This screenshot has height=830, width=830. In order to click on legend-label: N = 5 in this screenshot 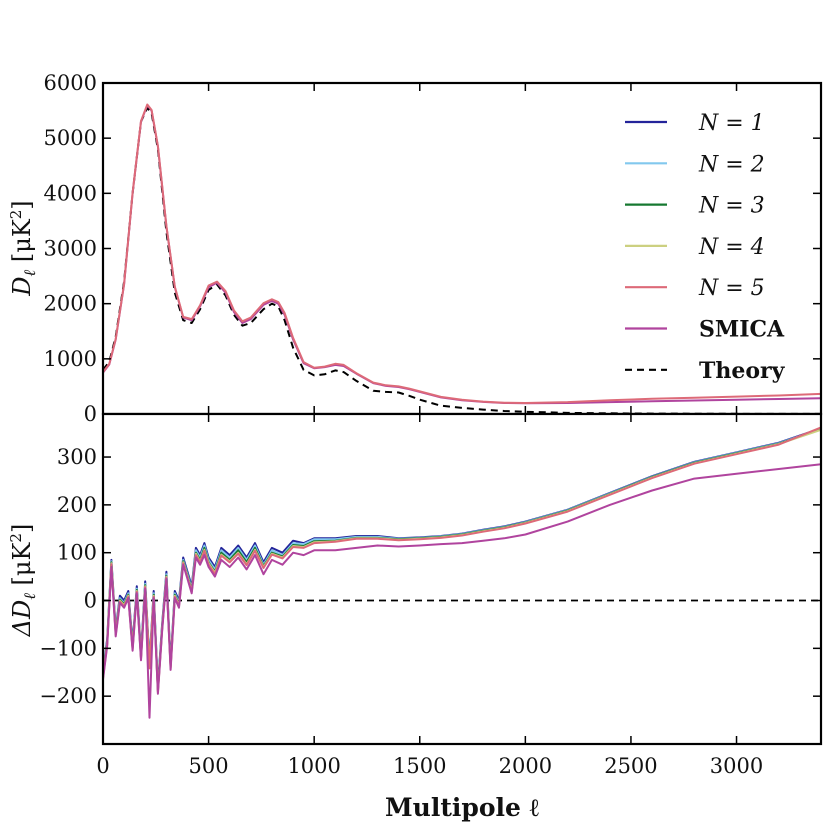, I will do `click(731, 288)`.